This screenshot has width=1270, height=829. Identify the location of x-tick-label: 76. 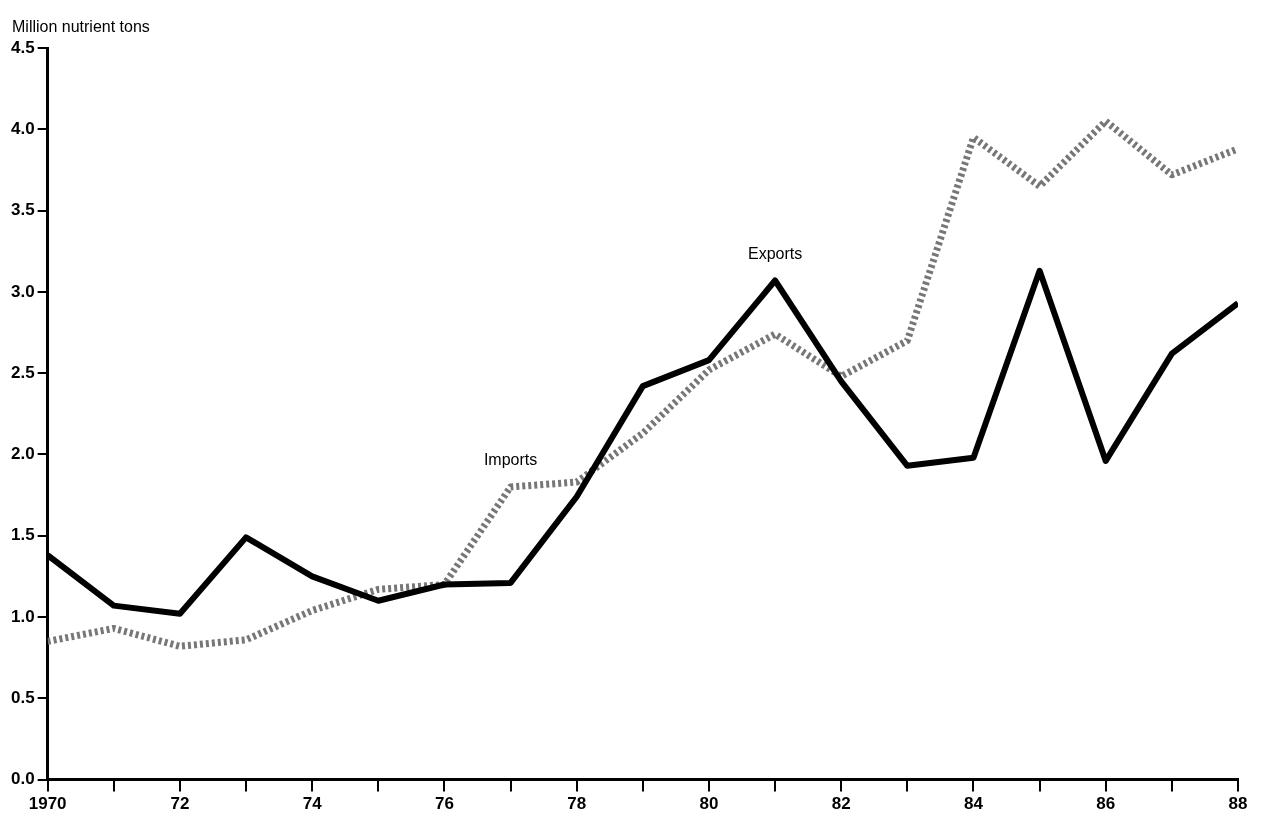
(444, 804).